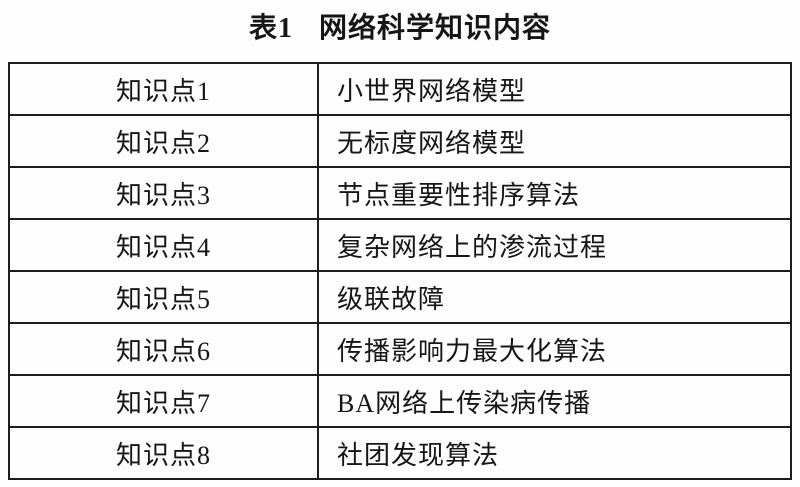  What do you see at coordinates (163, 297) in the screenshot?
I see `knowledge-point-label: 知识点5` at bounding box center [163, 297].